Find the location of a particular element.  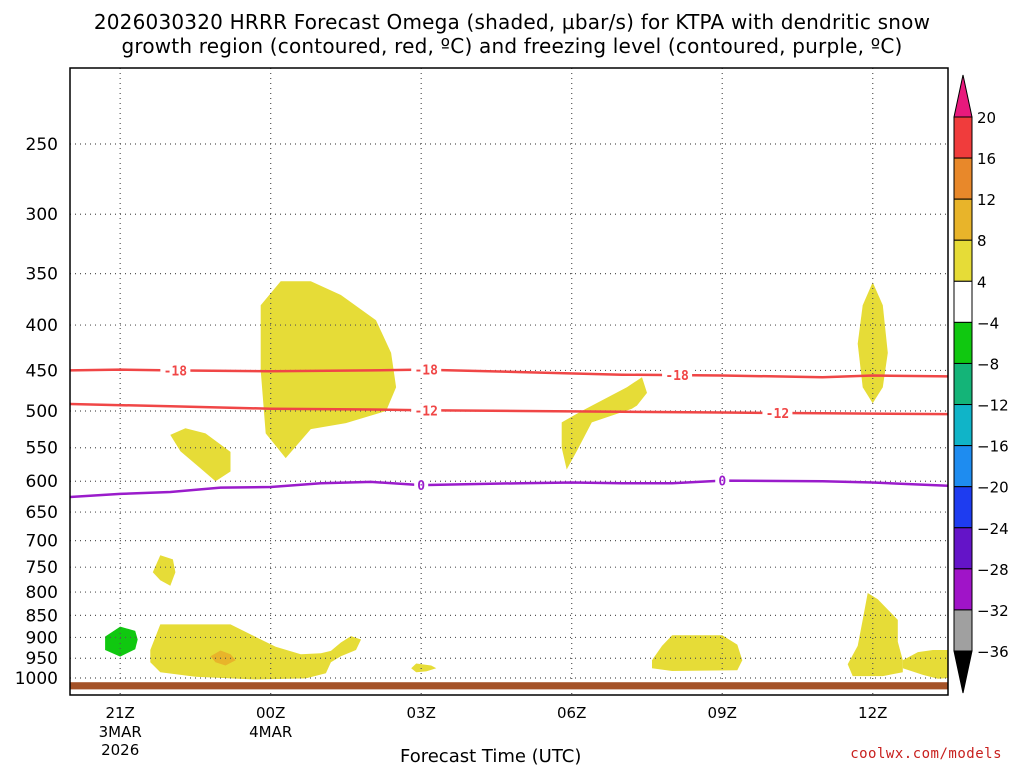

colorbar-bottom-arrow is located at coordinates (963, 672).